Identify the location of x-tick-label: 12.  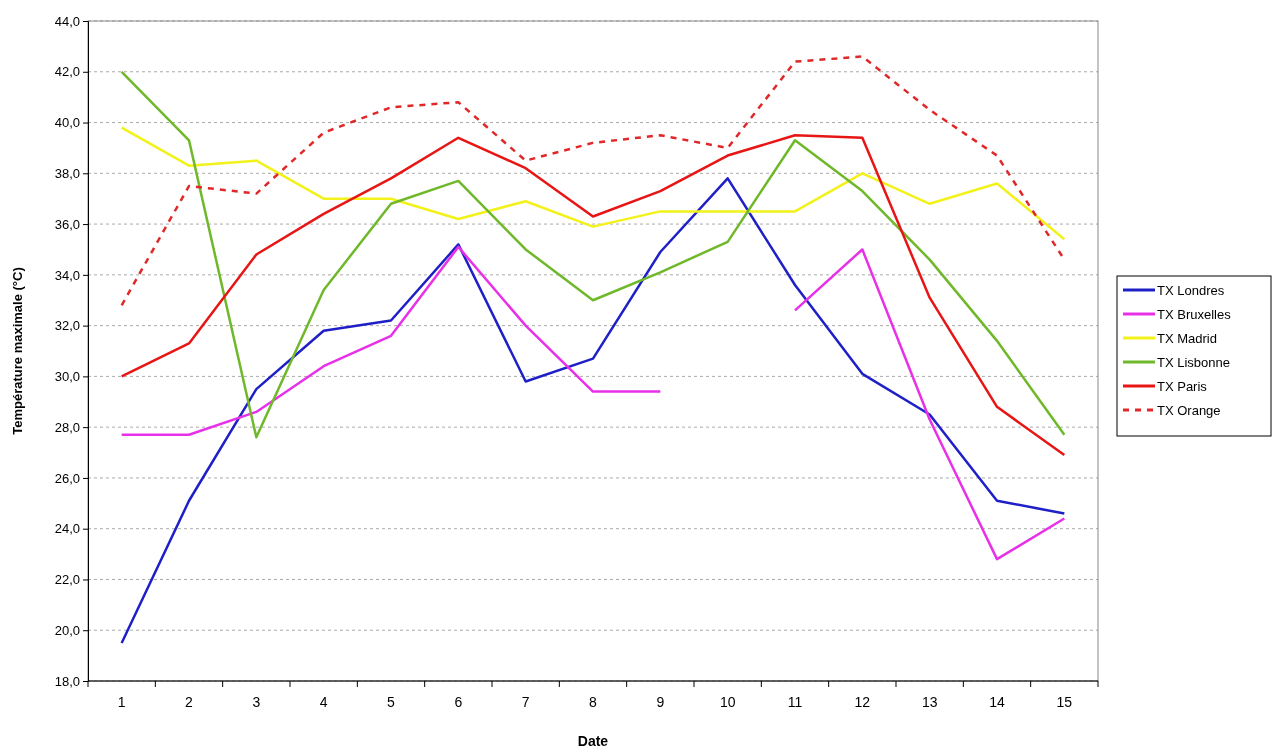
(862, 702).